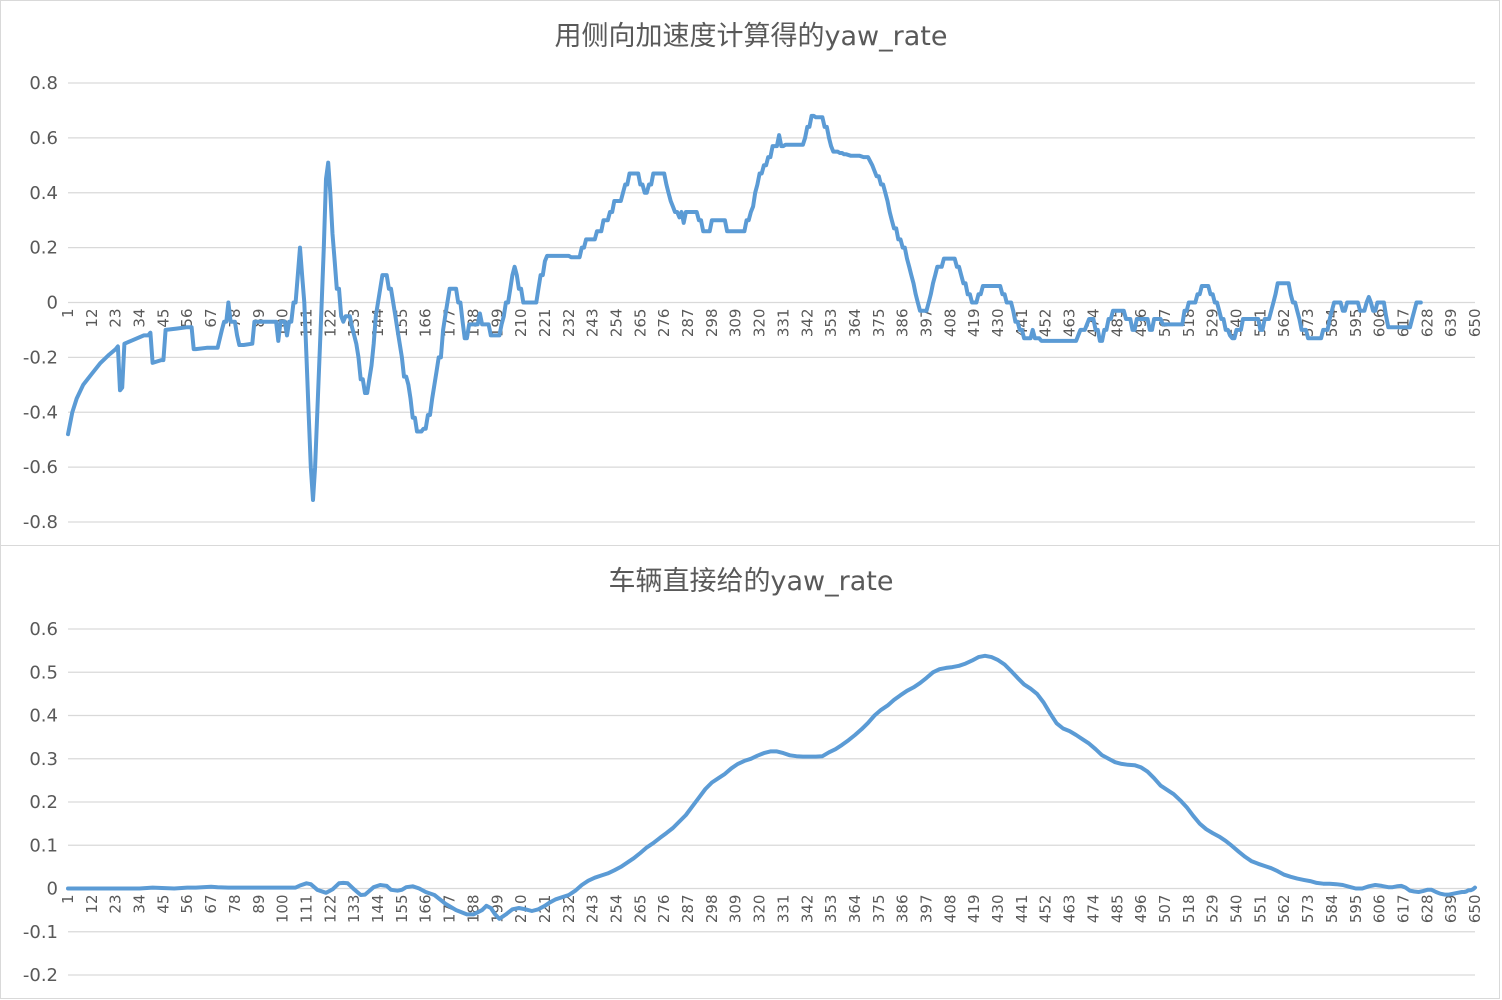 This screenshot has height=1000, width=1502. Describe the element at coordinates (616, 323) in the screenshot. I see `x-tick-label: 254` at that location.